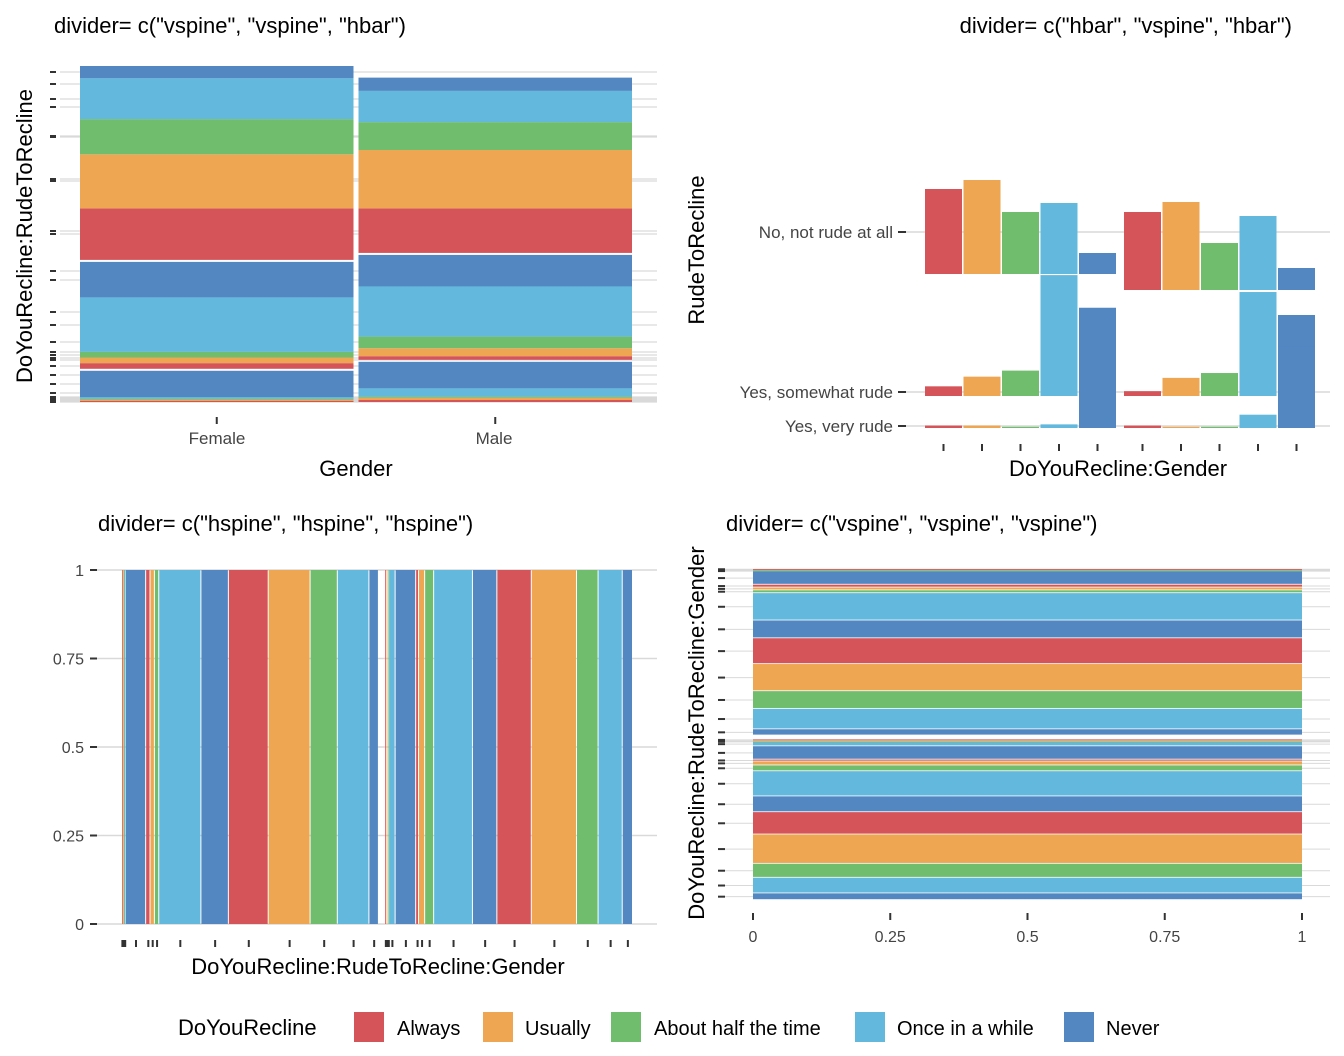  I want to click on stripe-male-always, so click(385, 747).